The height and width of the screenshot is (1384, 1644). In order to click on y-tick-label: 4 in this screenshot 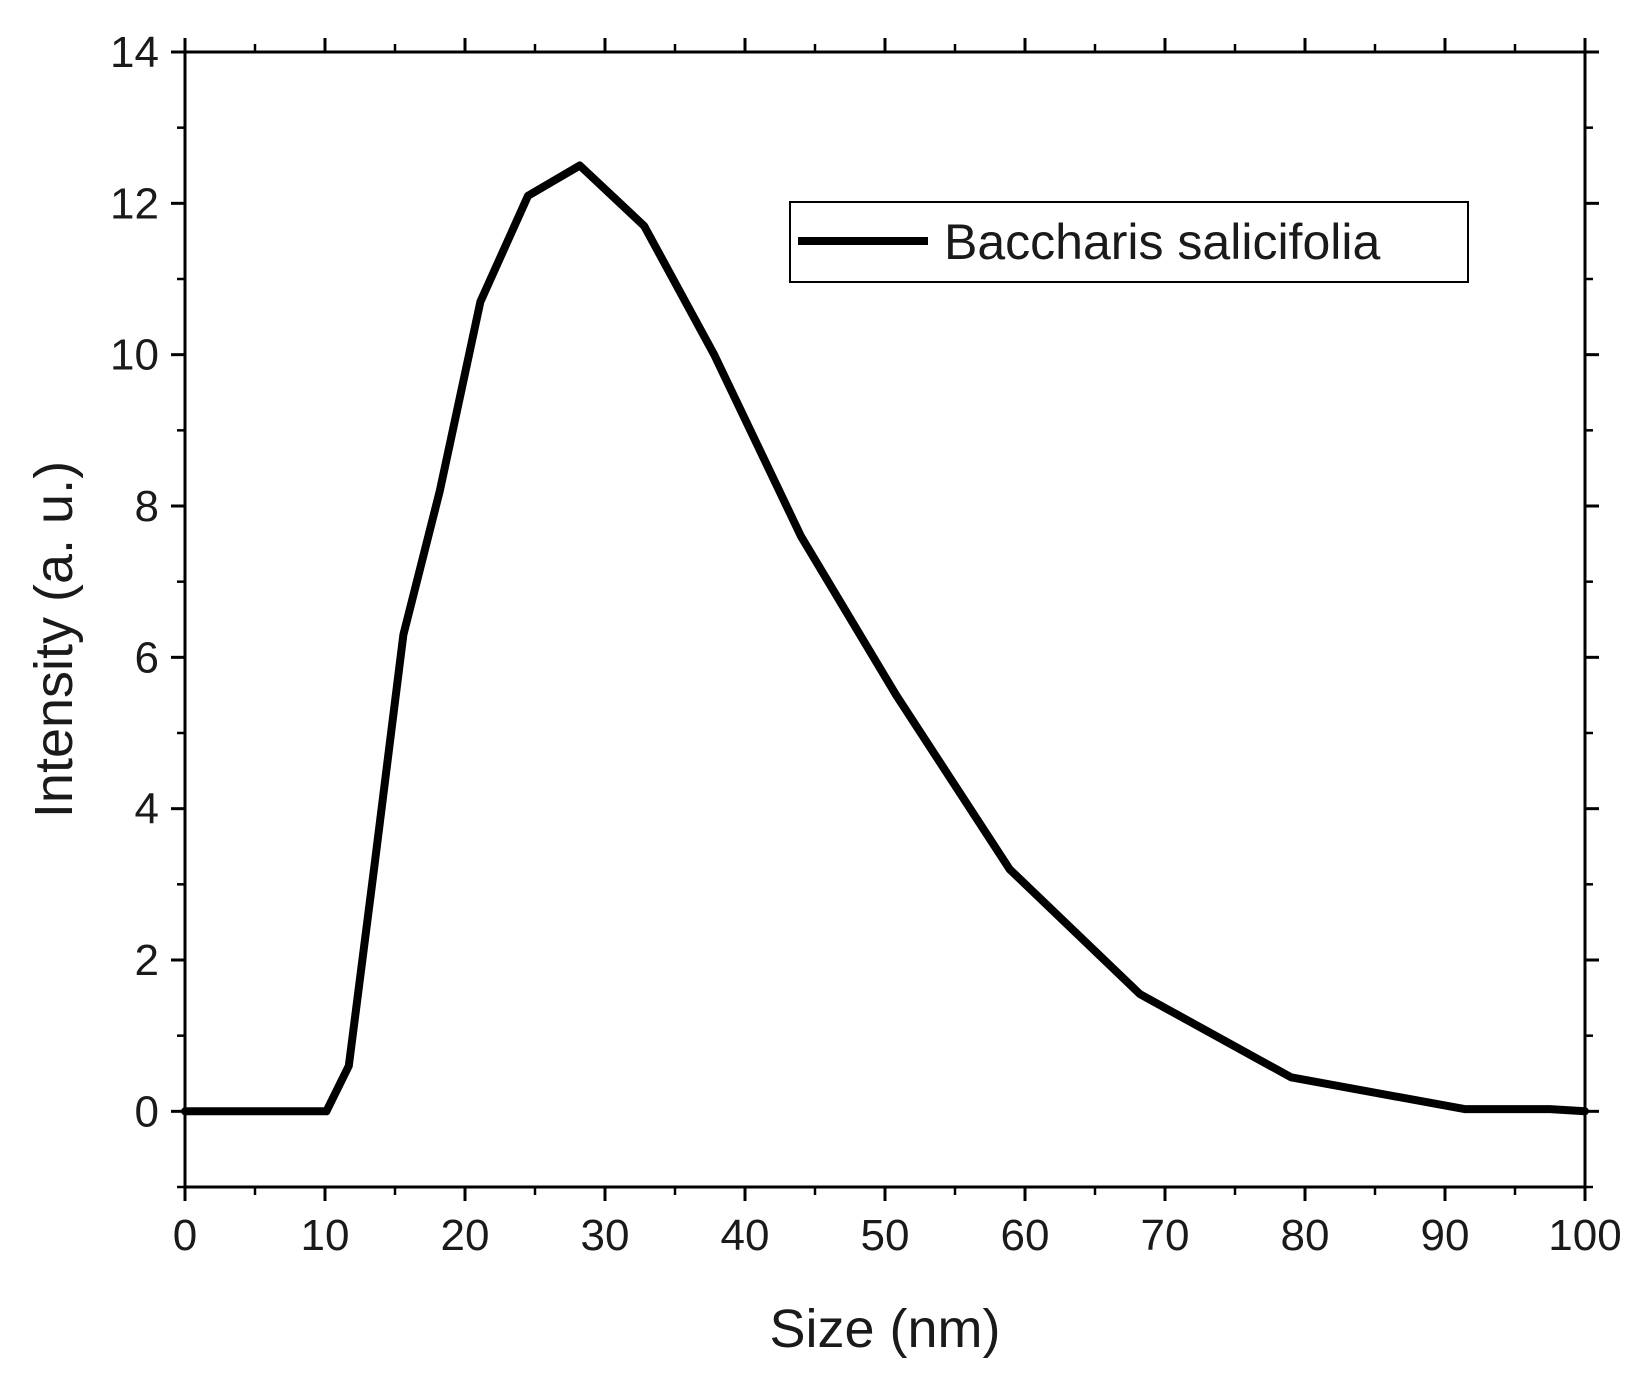, I will do `click(147, 809)`.